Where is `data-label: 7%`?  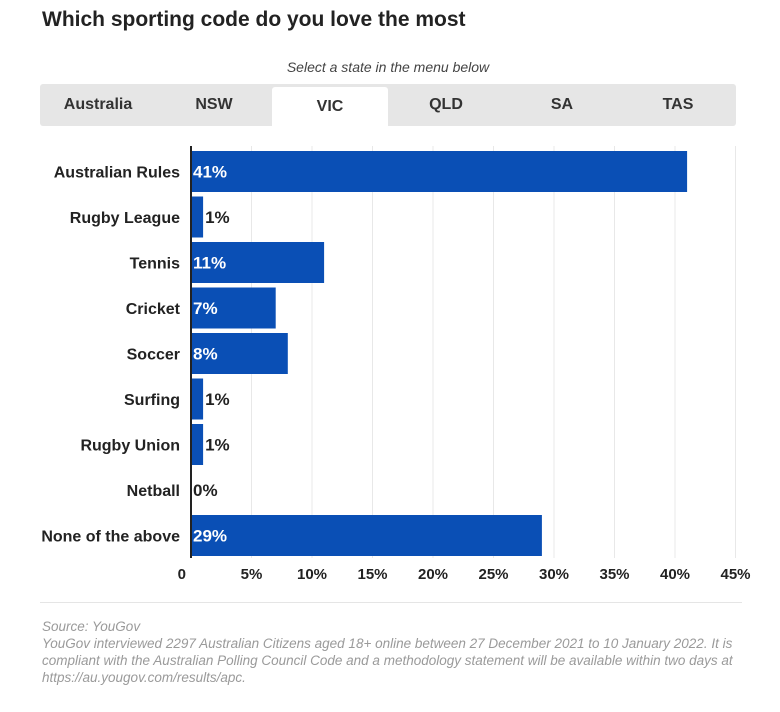 data-label: 7% is located at coordinates (205, 308).